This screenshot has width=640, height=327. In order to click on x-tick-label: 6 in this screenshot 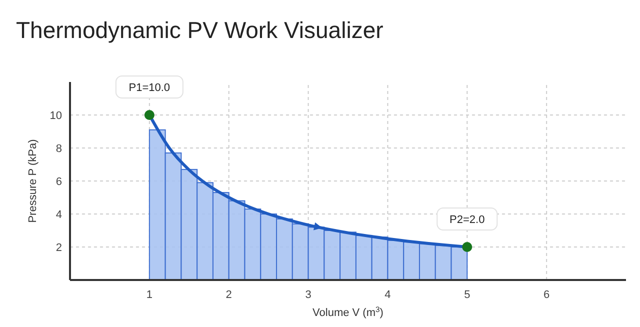, I will do `click(547, 295)`.